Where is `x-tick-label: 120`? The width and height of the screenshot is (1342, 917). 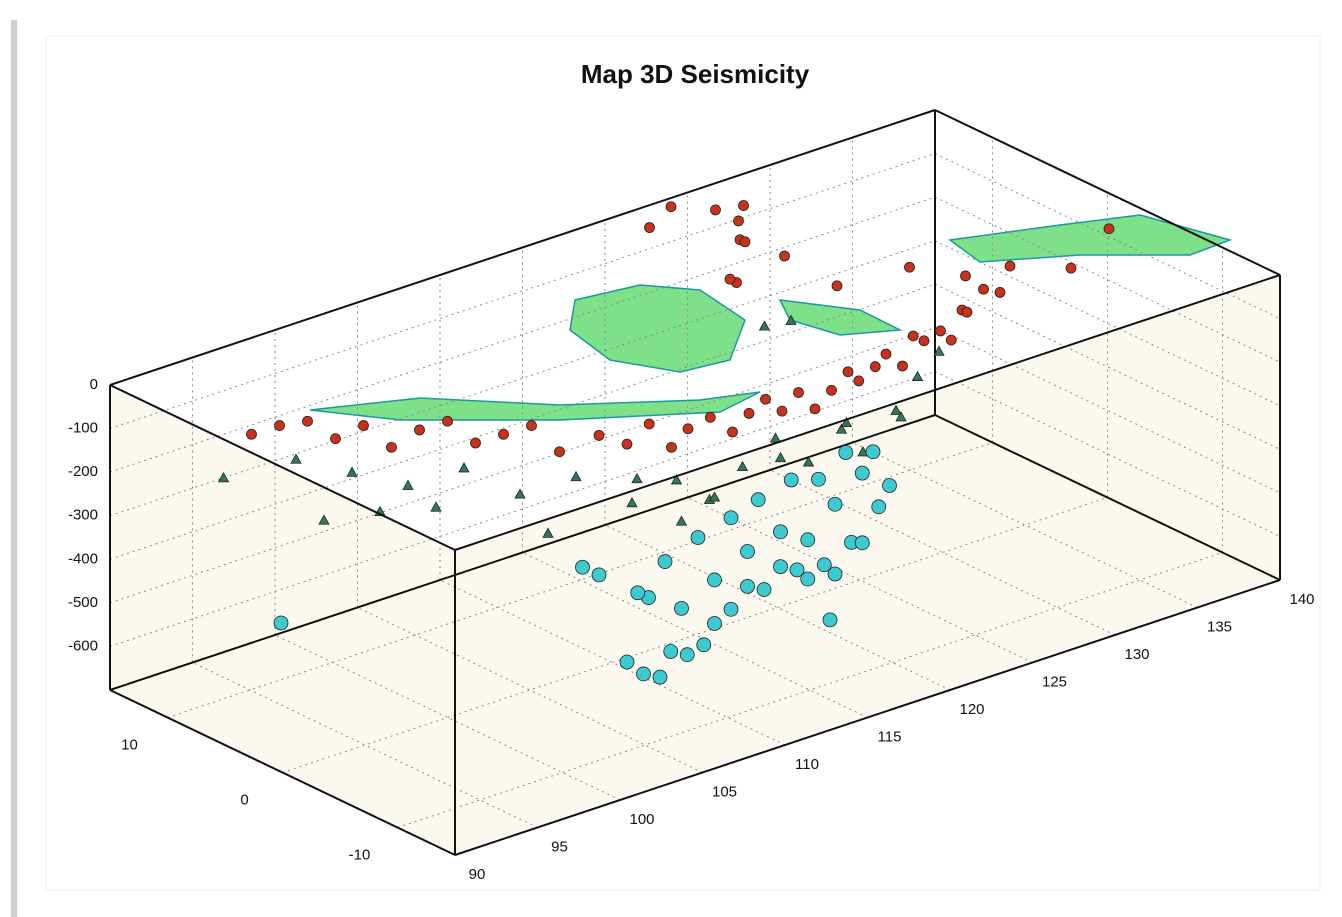
x-tick-label: 120 is located at coordinates (971, 709).